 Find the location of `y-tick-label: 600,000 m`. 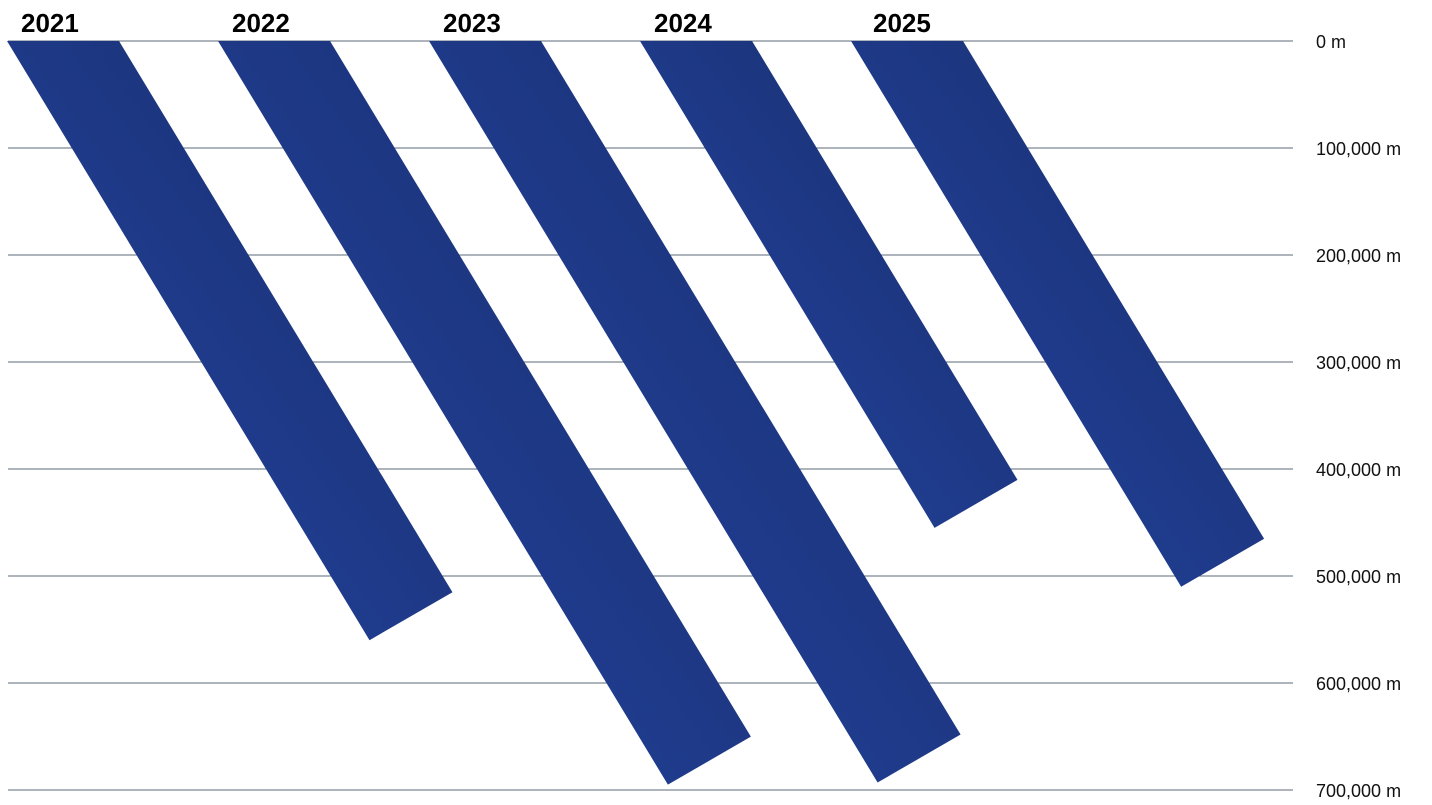

y-tick-label: 600,000 m is located at coordinates (1358, 684).